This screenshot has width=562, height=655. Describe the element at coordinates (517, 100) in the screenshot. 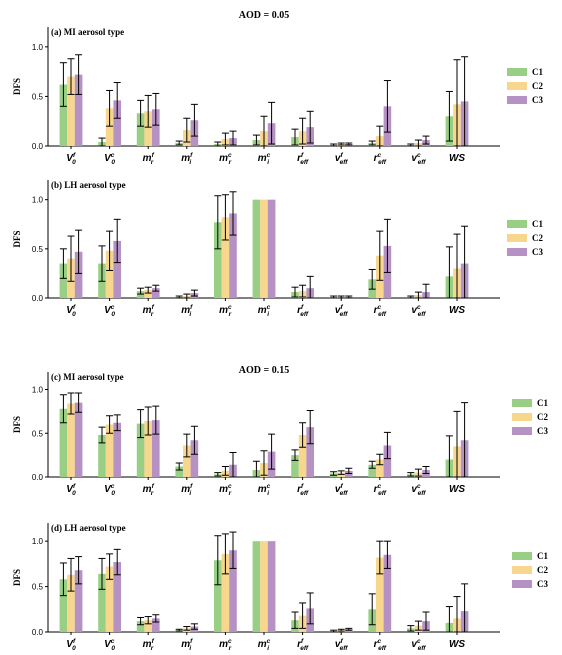

I see `legend-swatch-c3` at that location.